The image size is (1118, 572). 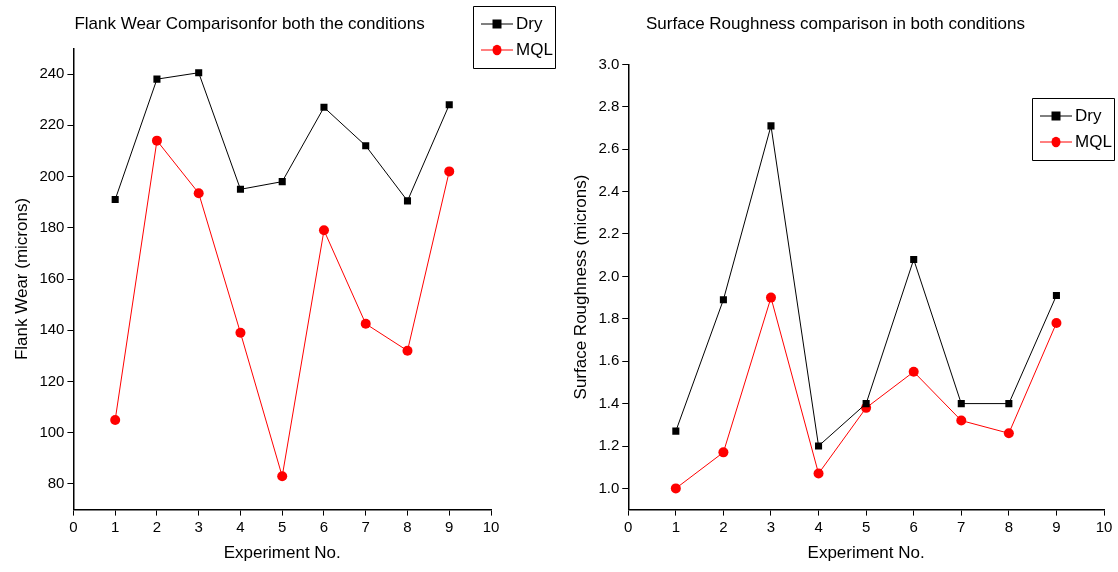 What do you see at coordinates (609, 63) in the screenshot?
I see `y-tick-label: 3.0` at bounding box center [609, 63].